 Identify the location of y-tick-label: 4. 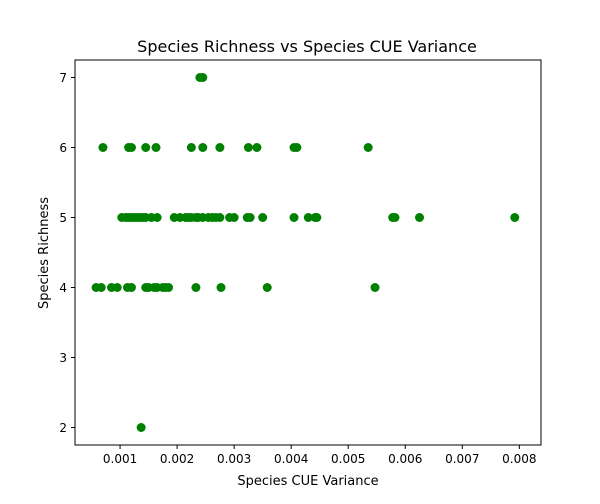
(63, 288).